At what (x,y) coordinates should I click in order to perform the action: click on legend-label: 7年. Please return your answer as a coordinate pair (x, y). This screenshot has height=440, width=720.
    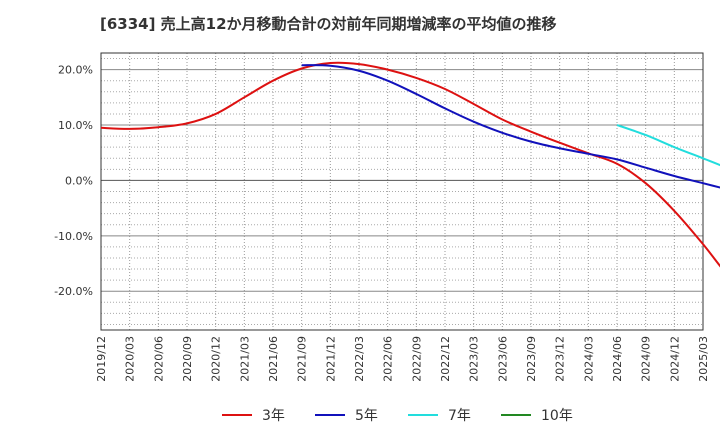
    Looking at the image, I should click on (459, 416).